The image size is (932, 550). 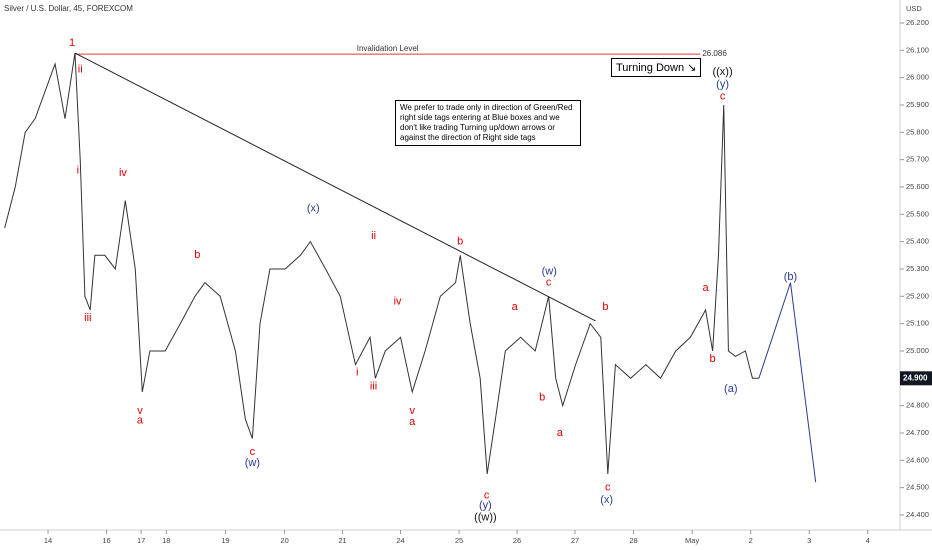 I want to click on x-tick-label: 20, so click(x=284, y=540).